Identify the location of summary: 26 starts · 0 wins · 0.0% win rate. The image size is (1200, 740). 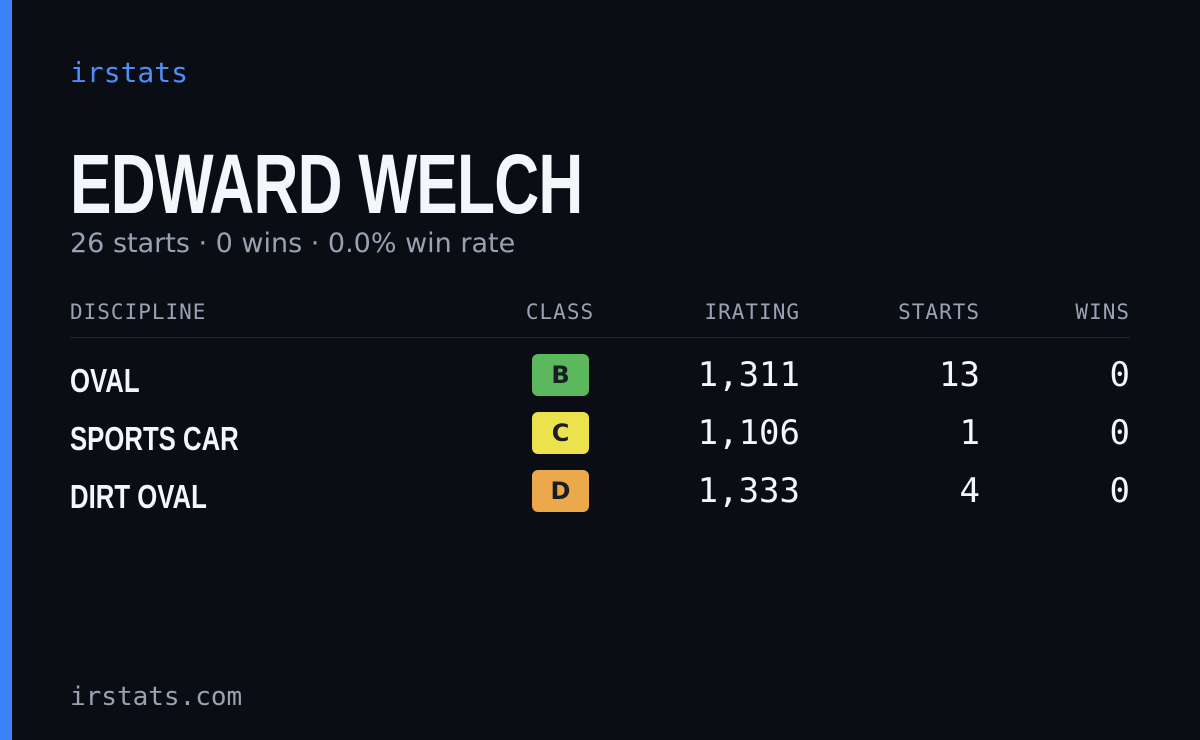
(293, 243).